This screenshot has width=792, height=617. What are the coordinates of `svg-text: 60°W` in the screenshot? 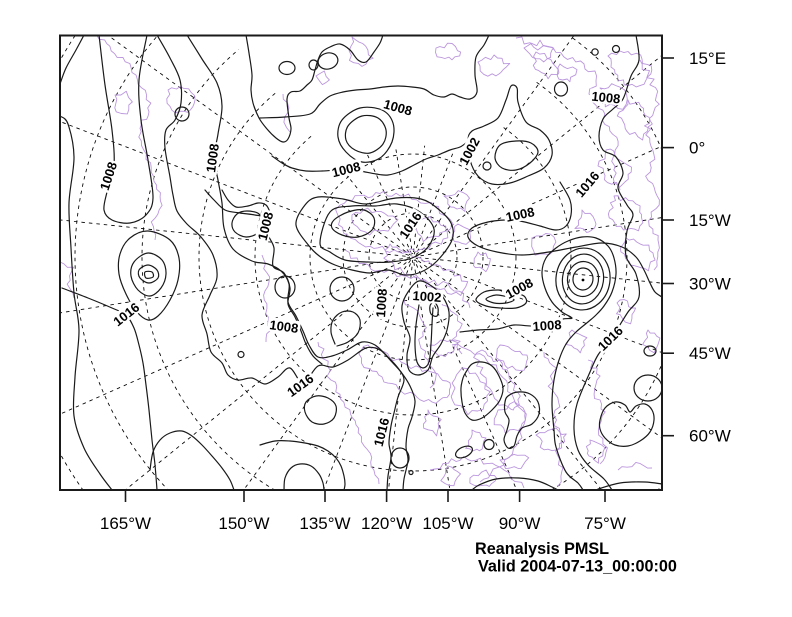 It's located at (710, 436).